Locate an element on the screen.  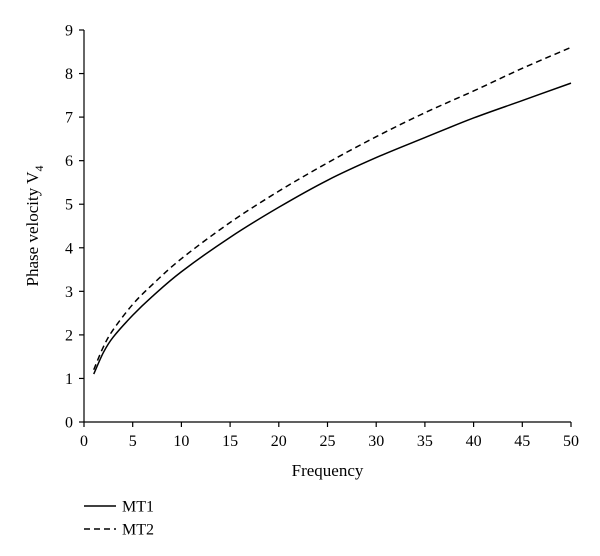
y-axis-title-main: Phase velocity V is located at coordinates (32, 229).